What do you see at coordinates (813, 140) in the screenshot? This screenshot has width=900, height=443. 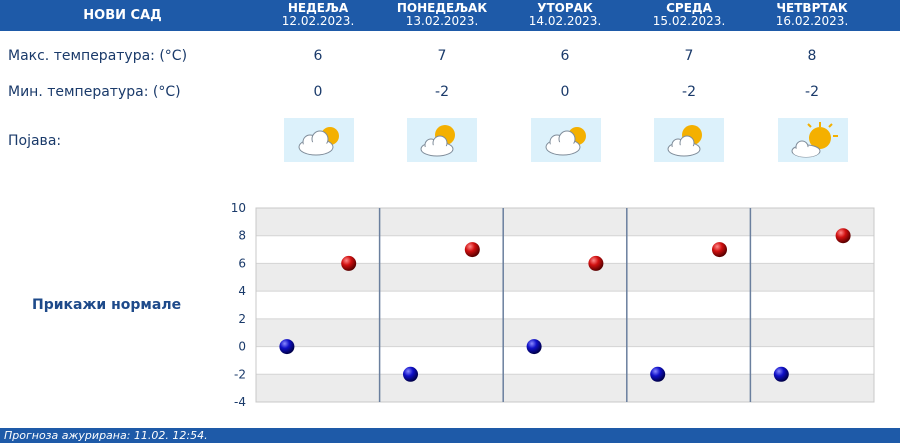 I see `mostly-sunny-icon` at bounding box center [813, 140].